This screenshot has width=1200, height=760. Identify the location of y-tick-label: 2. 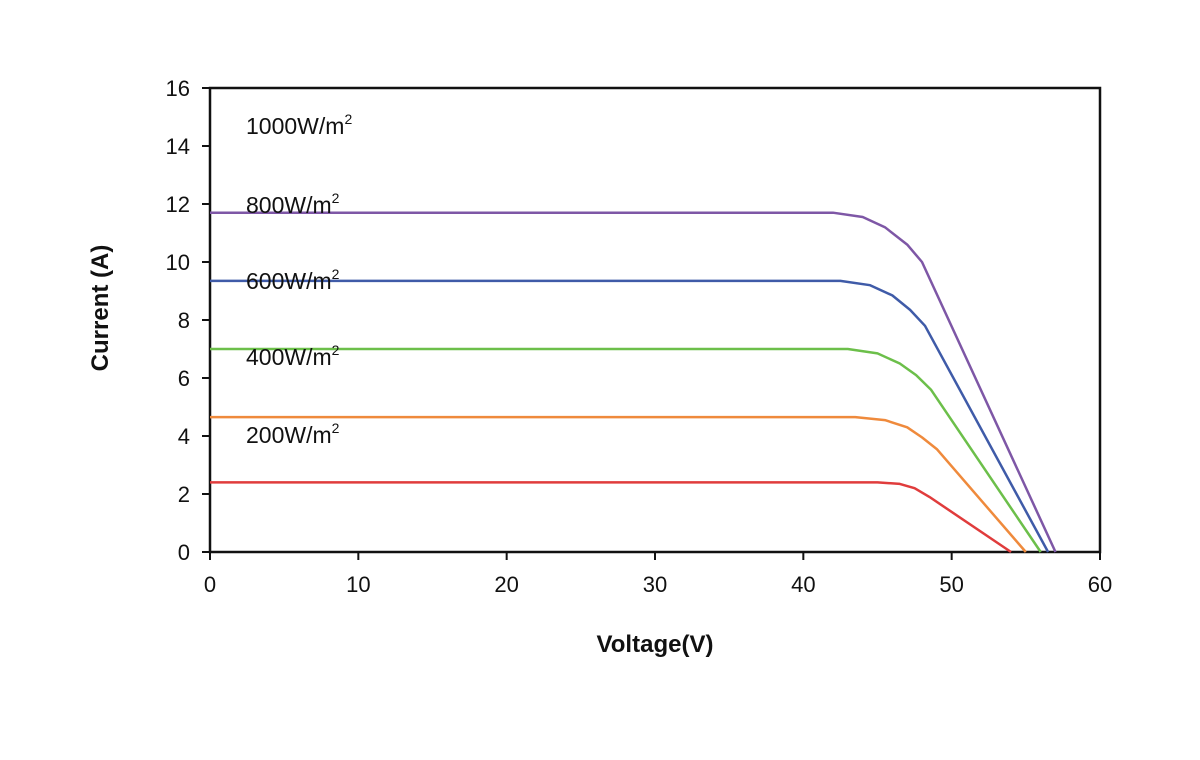
(184, 494).